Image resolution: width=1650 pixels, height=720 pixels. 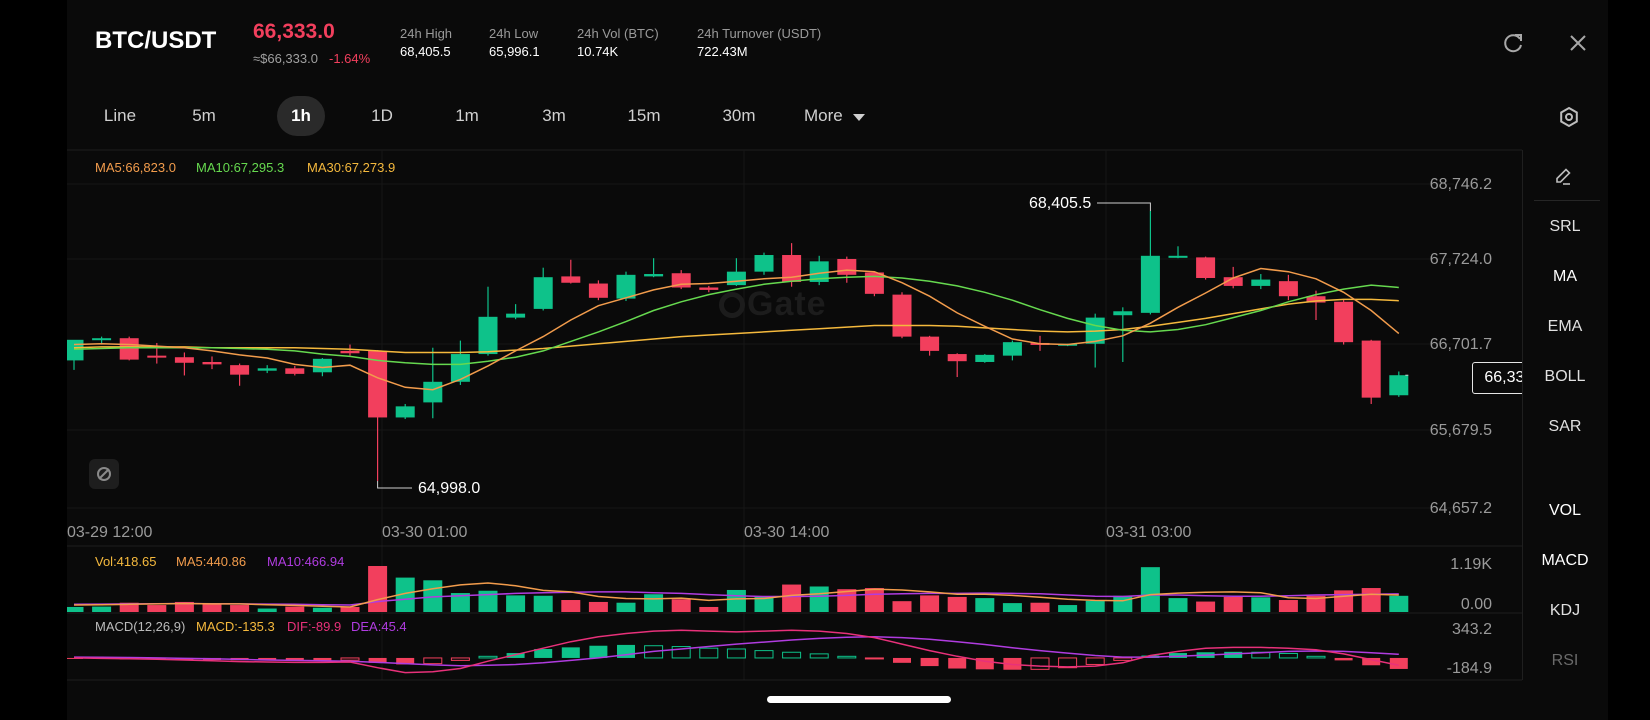 What do you see at coordinates (1469, 668) in the screenshot?
I see `macd-axis-label: -184.9` at bounding box center [1469, 668].